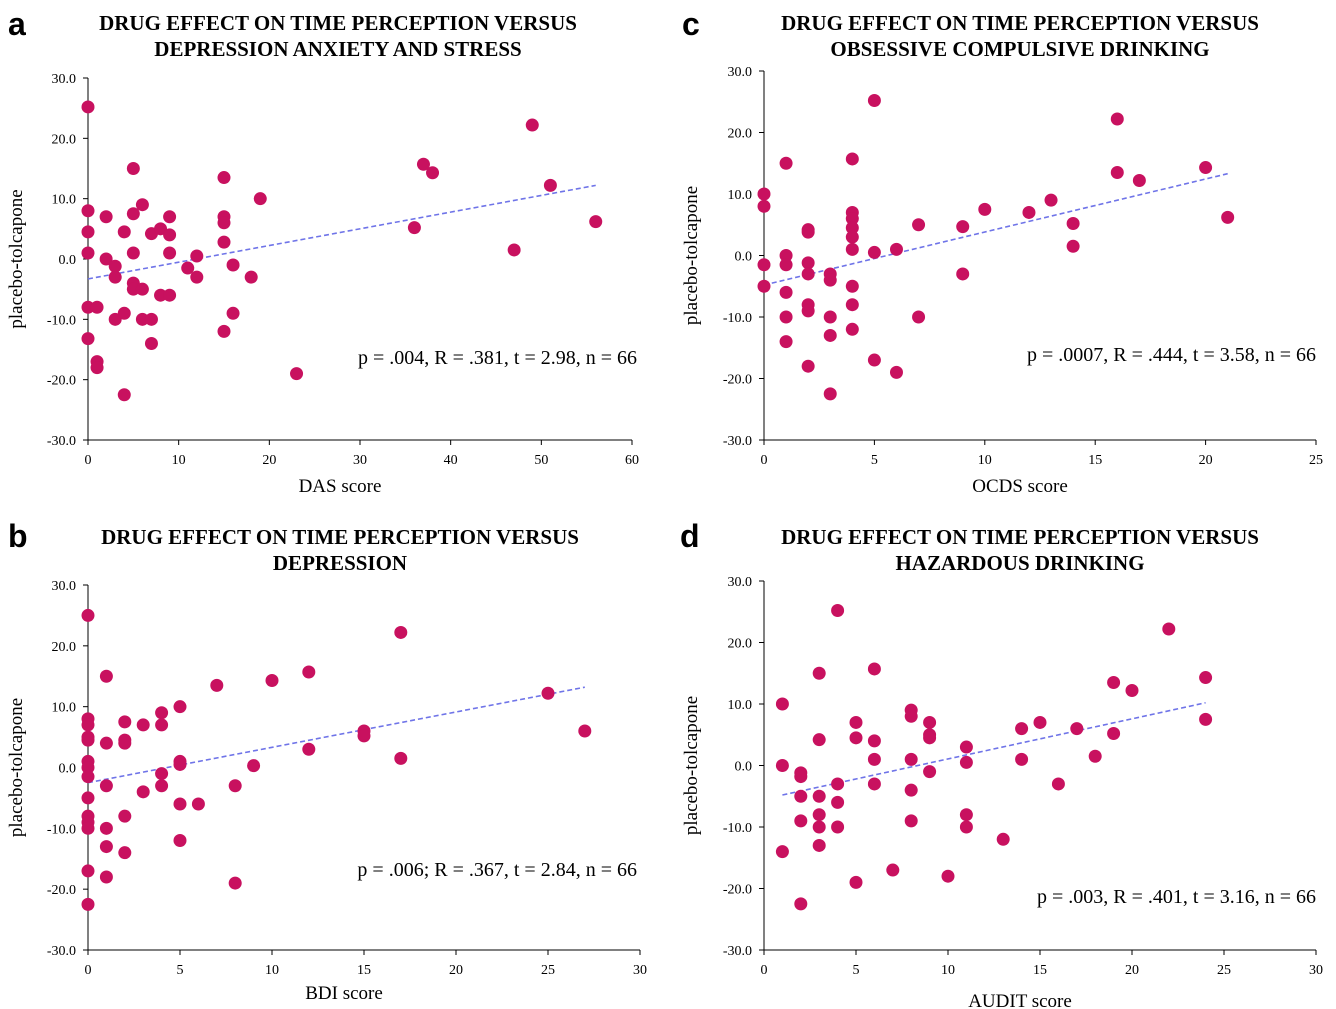 The width and height of the screenshot is (1336, 1009). Describe the element at coordinates (1020, 563) in the screenshot. I see `panel-title-line: HAZARDOUS DRINKING` at that location.